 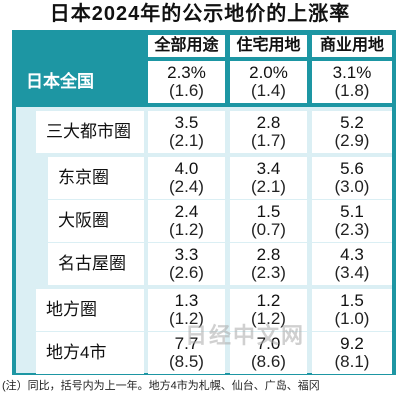 I want to click on value-cell: 7.0 (8.6), so click(x=268, y=353).